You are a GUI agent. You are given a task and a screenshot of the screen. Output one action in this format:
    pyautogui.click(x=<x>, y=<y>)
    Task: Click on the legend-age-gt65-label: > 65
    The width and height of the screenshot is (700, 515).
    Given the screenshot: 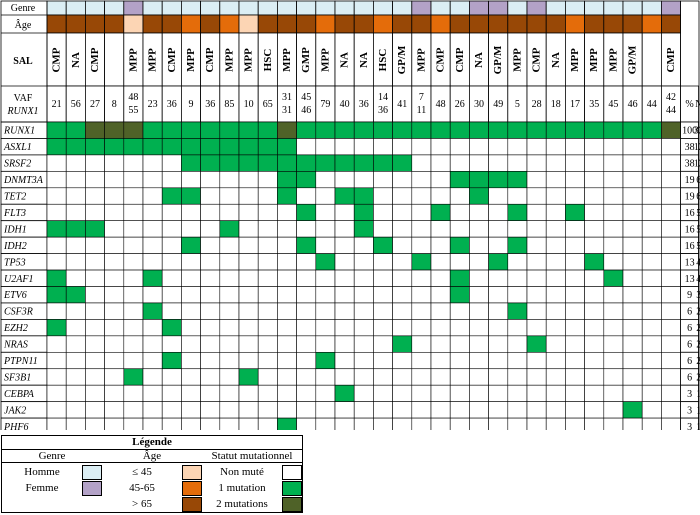 What is the action you would take?
    pyautogui.click(x=142, y=504)
    